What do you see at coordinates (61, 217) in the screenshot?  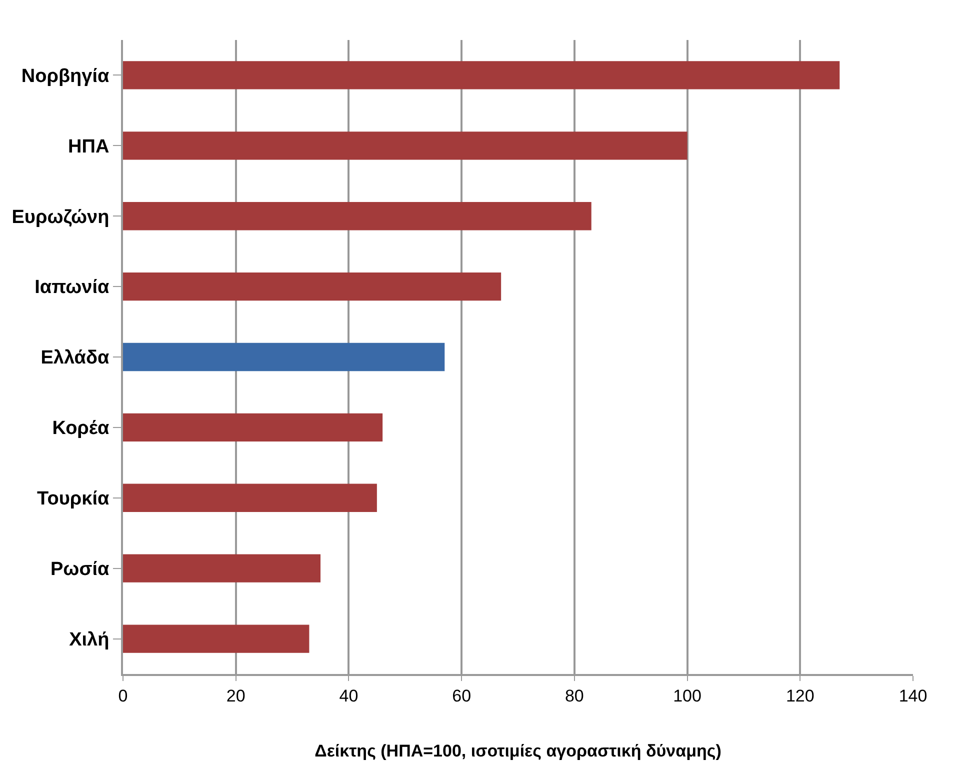 I see `y-tick-label: Ευρωζώνη` at bounding box center [61, 217].